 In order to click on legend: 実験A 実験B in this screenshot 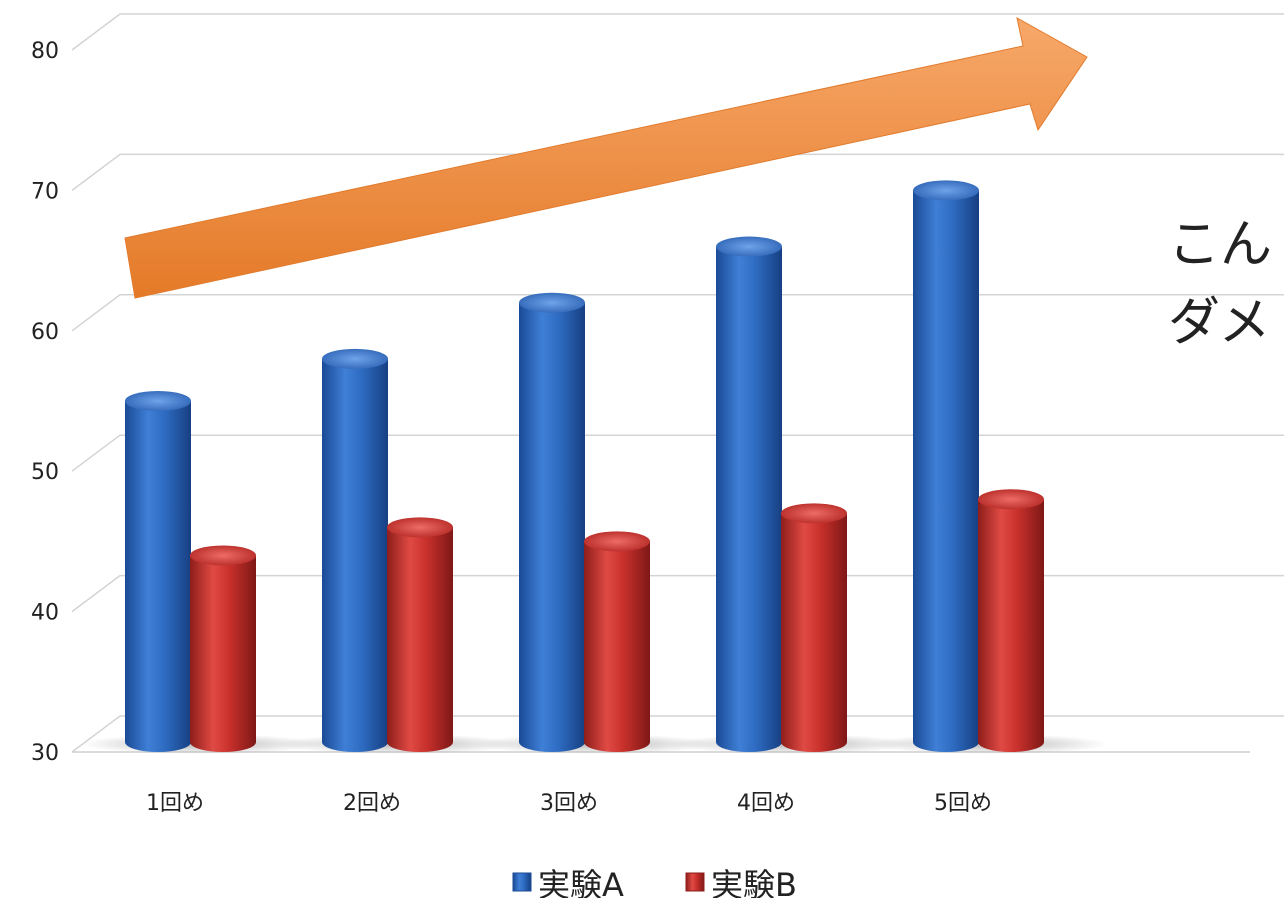, I will do `click(654, 882)`.